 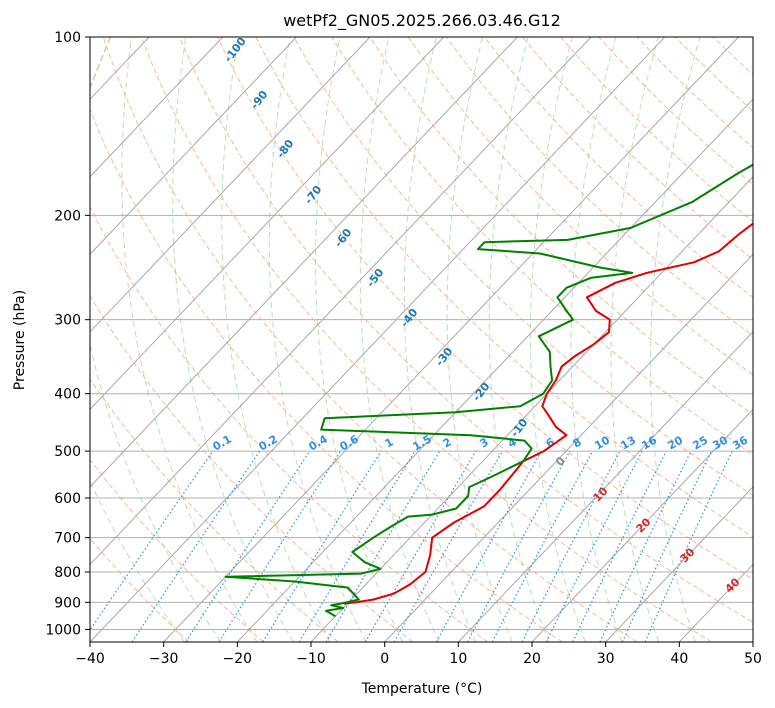 What do you see at coordinates (675, 442) in the screenshot?
I see `mixing-ratio-label: 20` at bounding box center [675, 442].